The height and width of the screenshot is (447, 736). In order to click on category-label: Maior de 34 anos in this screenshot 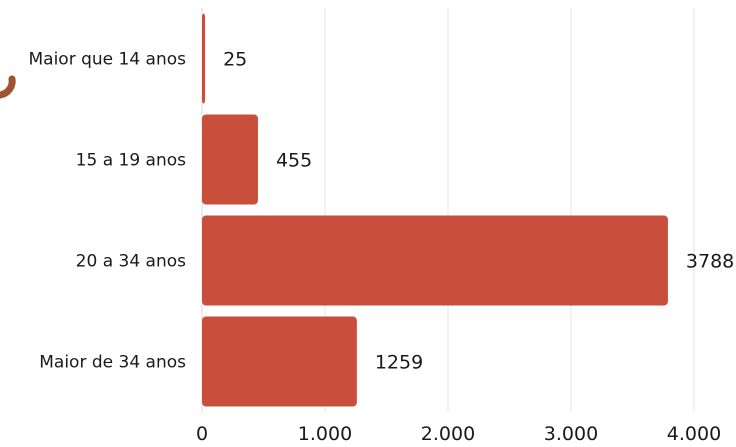, I will do `click(112, 363)`.